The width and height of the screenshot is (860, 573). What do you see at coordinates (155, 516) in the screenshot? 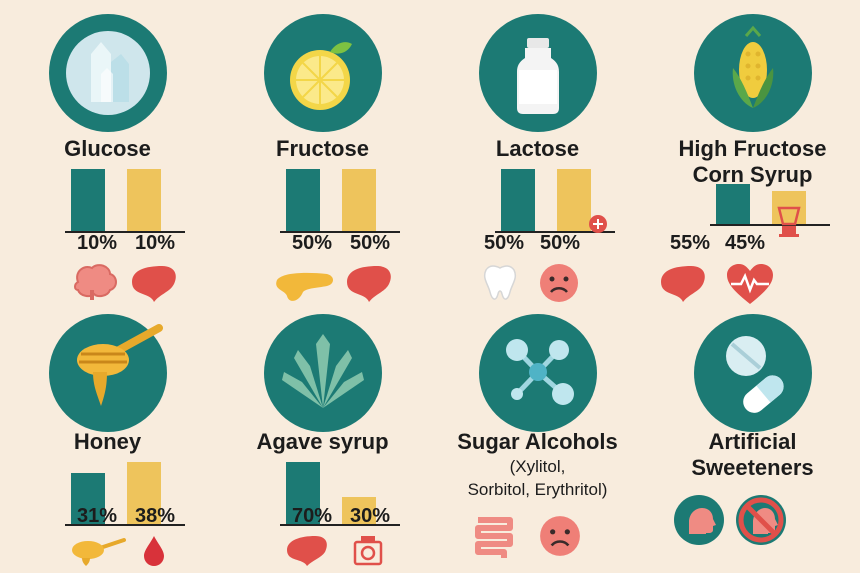
I see `percent-2: 38%` at bounding box center [155, 516].